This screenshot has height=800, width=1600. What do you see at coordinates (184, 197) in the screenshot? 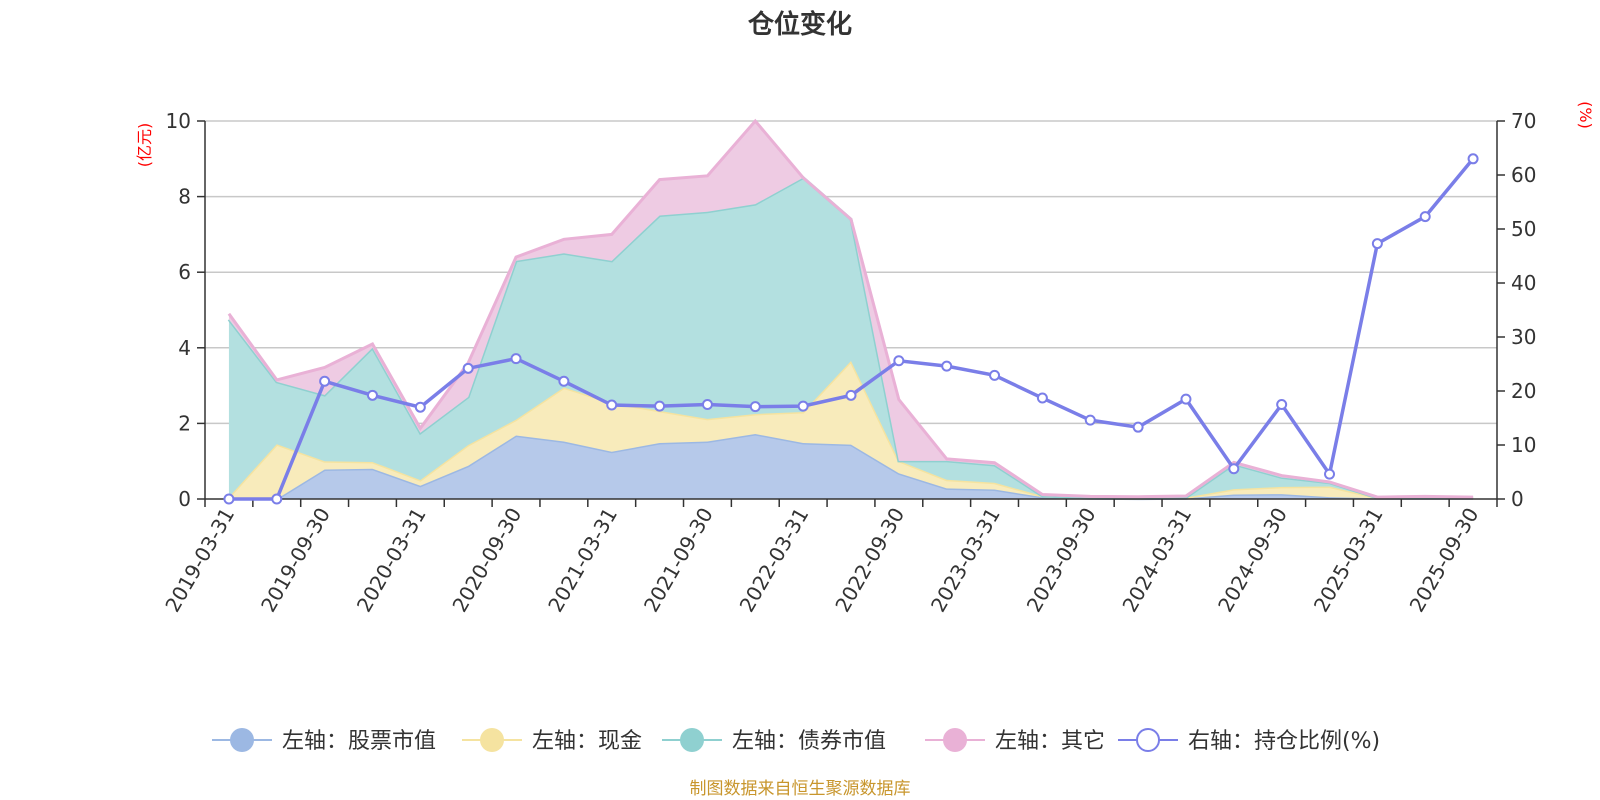
I see `left-axis-tick-label: 8` at bounding box center [184, 197].